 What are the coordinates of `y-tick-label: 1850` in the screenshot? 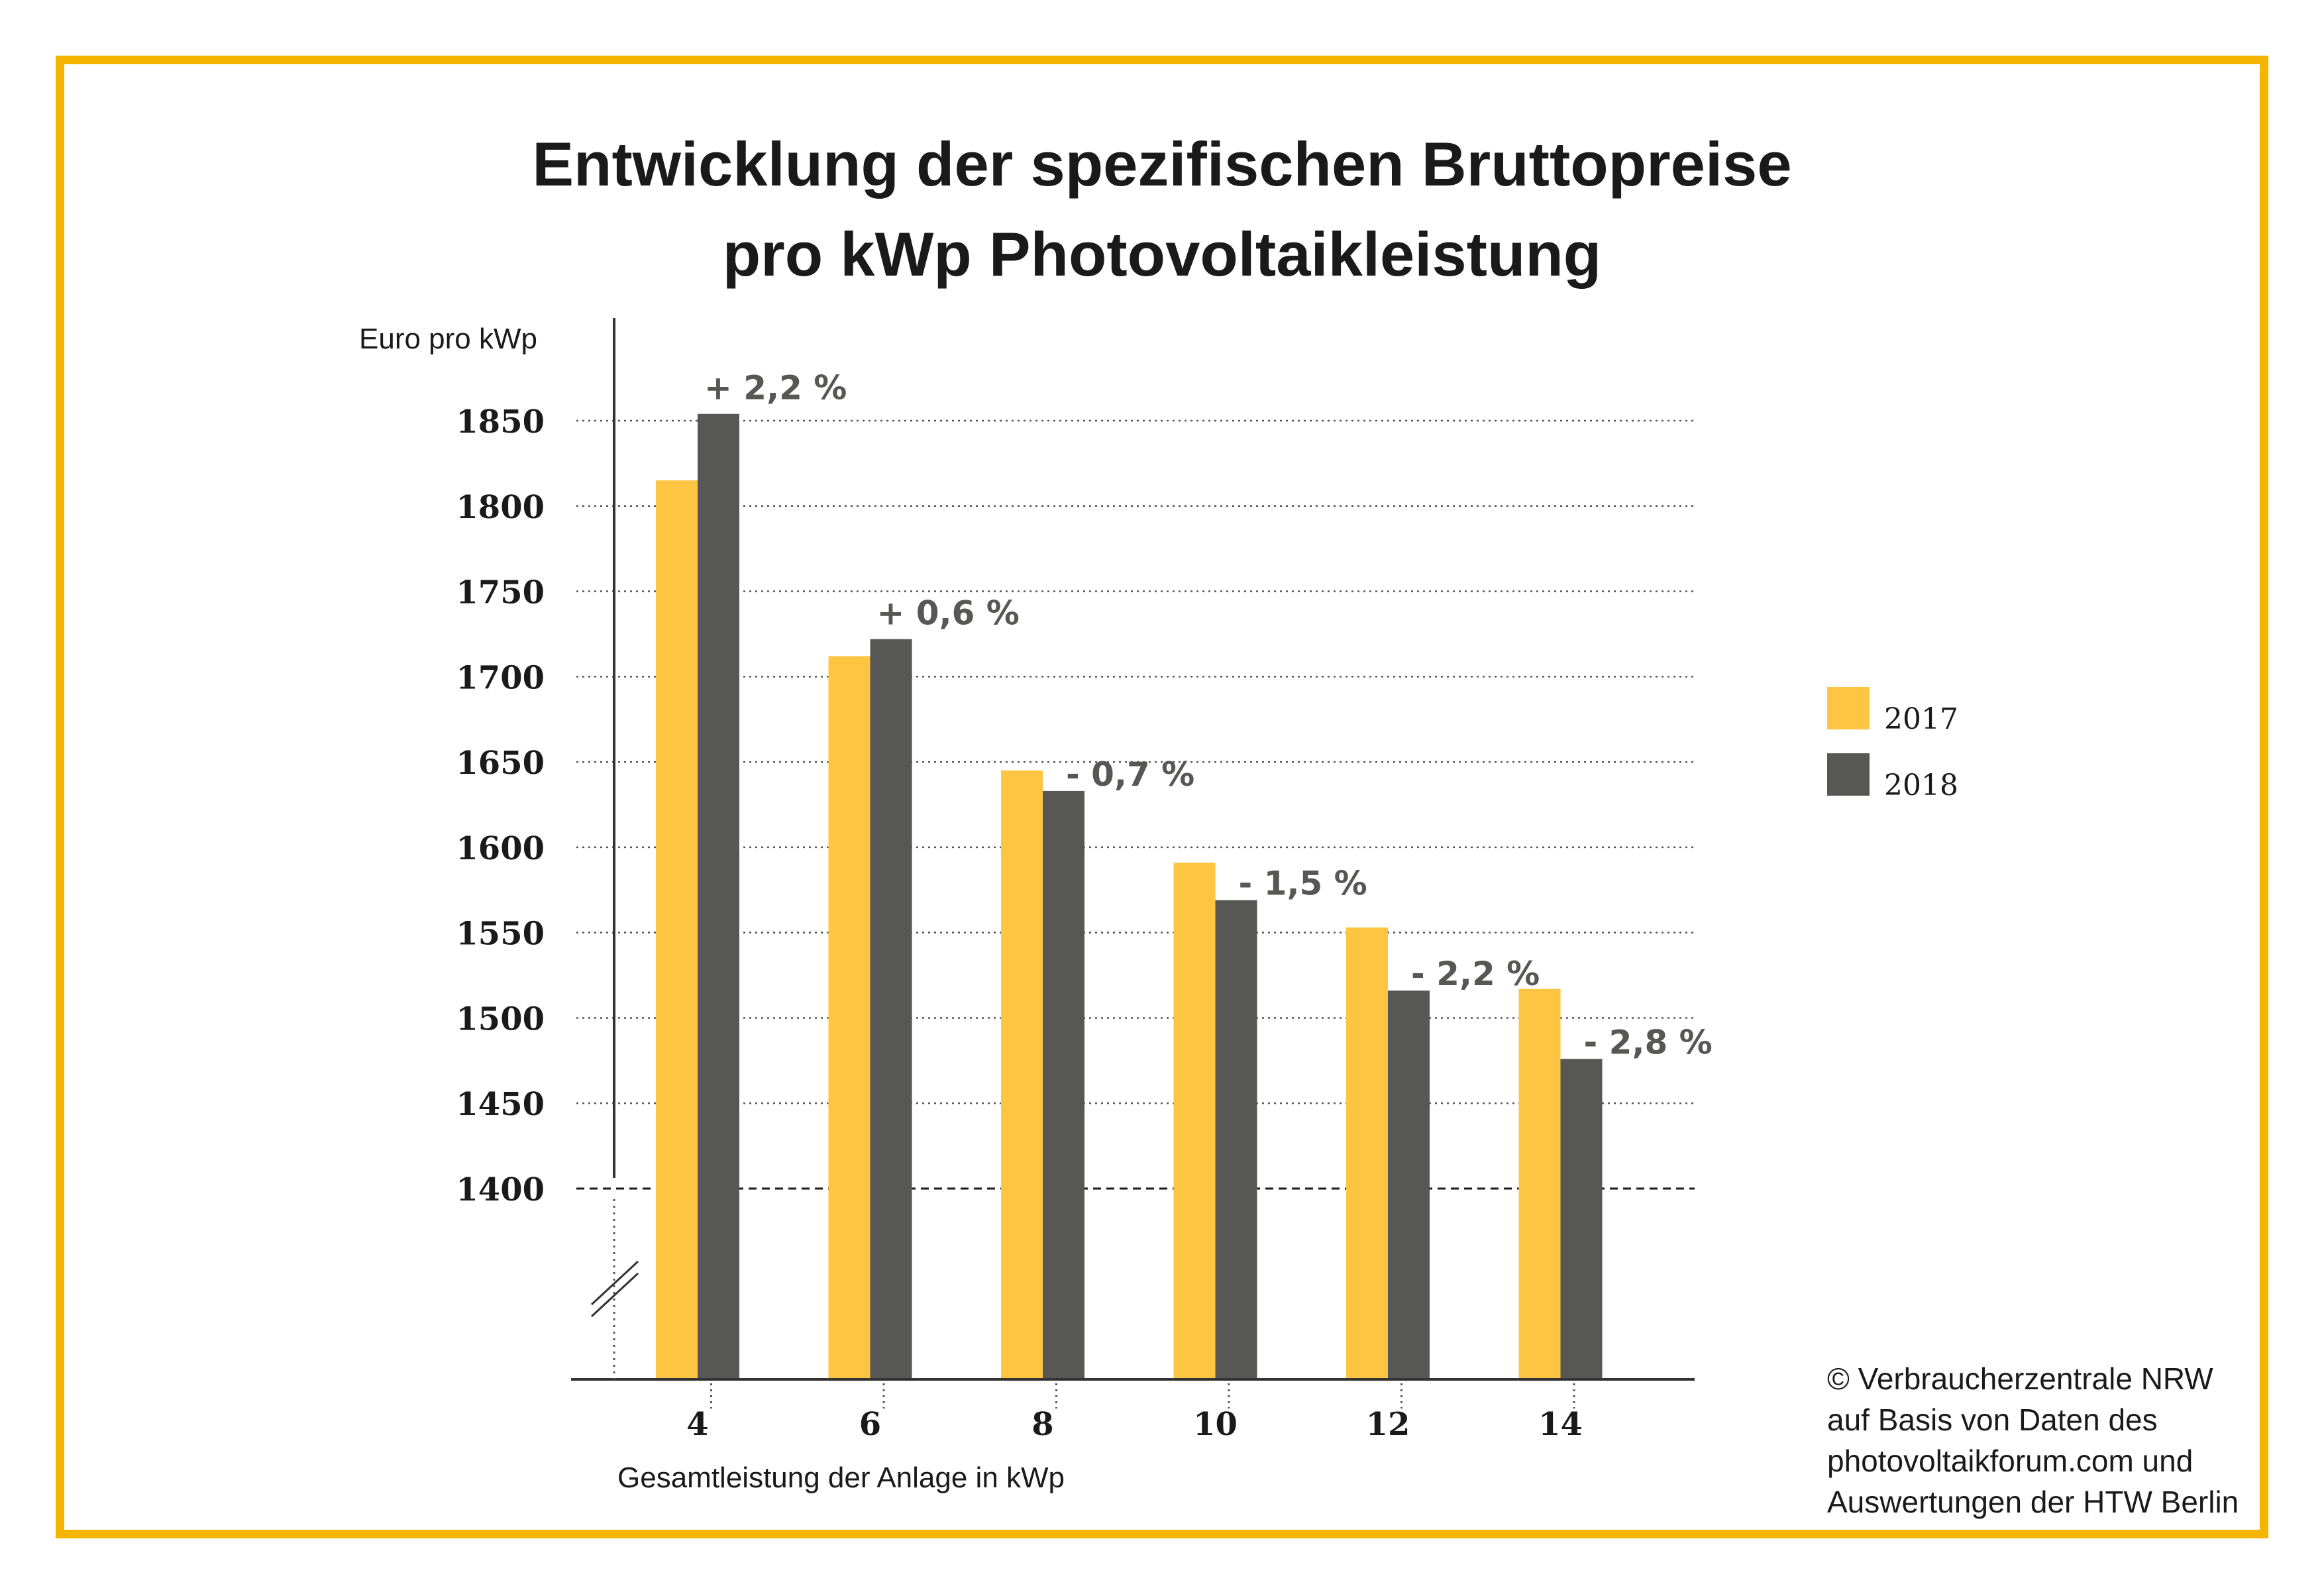 It's located at (500, 422).